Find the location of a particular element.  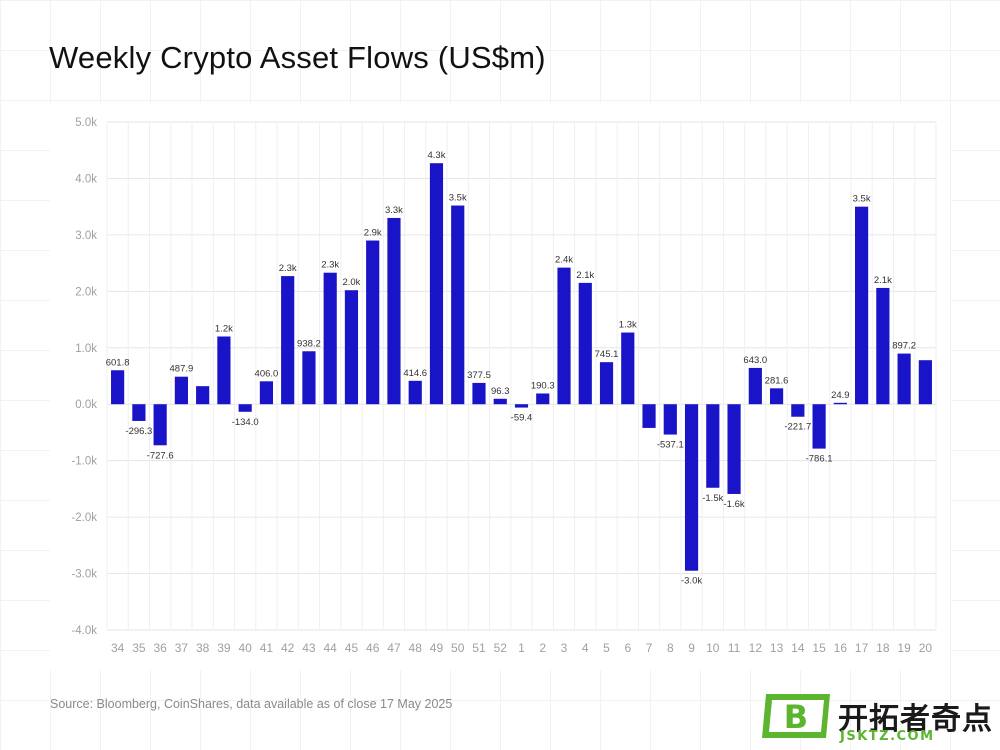

x-tick-label: 8 is located at coordinates (670, 648).